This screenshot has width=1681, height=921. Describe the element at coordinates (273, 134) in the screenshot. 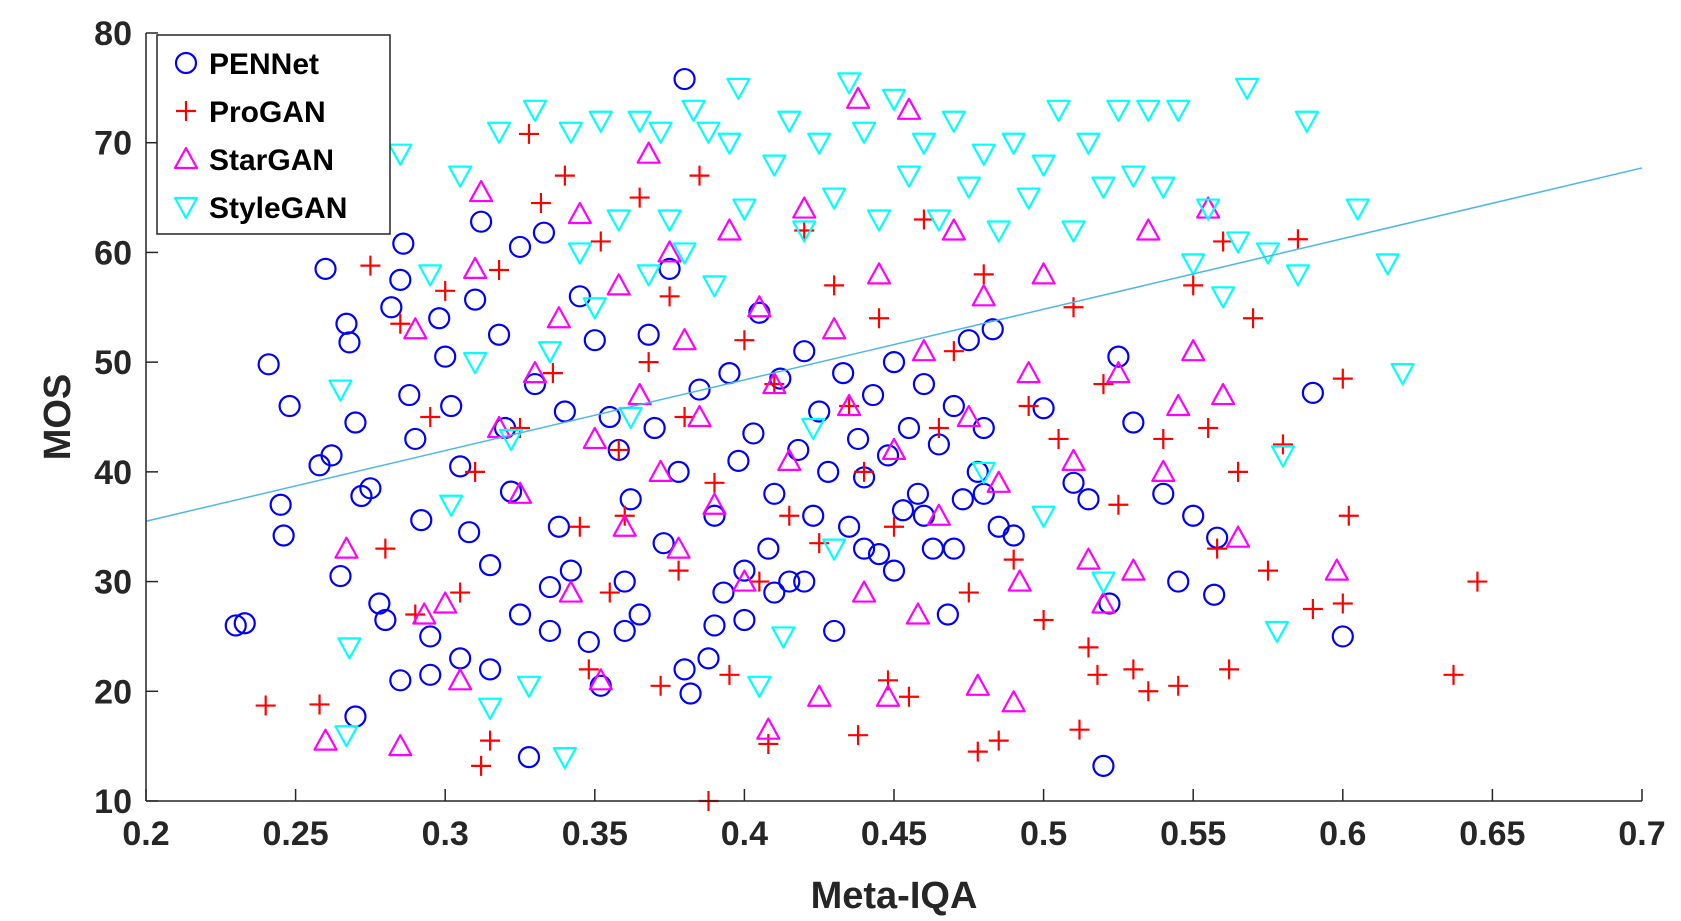

I see `legend: PENNet ProGAN StarGAN StyleGAN` at that location.